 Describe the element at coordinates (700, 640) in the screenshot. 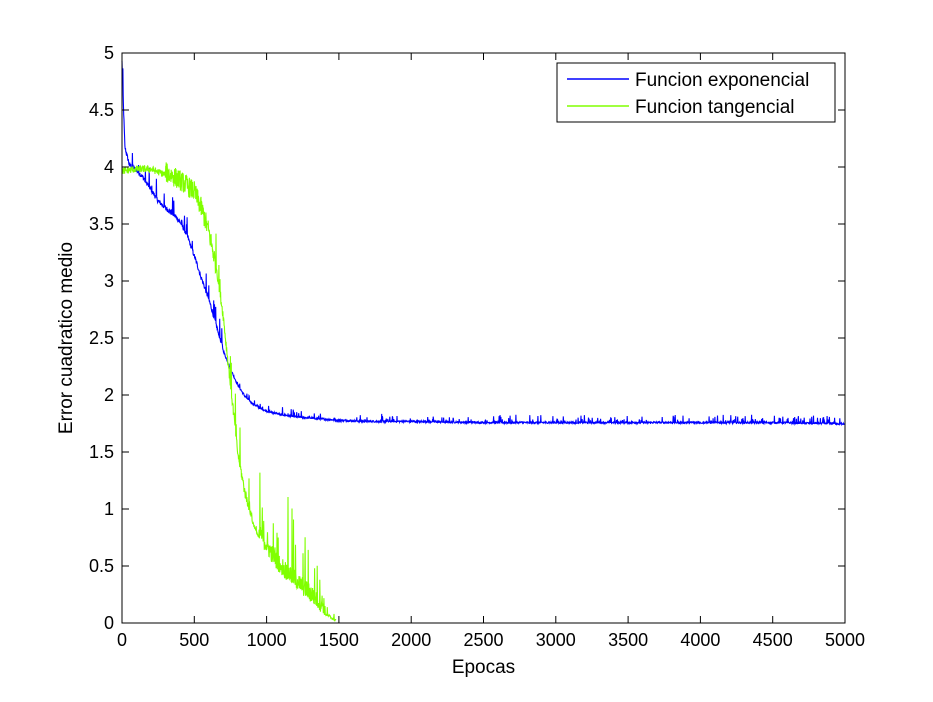

I see `x-tick-label: 4000` at that location.